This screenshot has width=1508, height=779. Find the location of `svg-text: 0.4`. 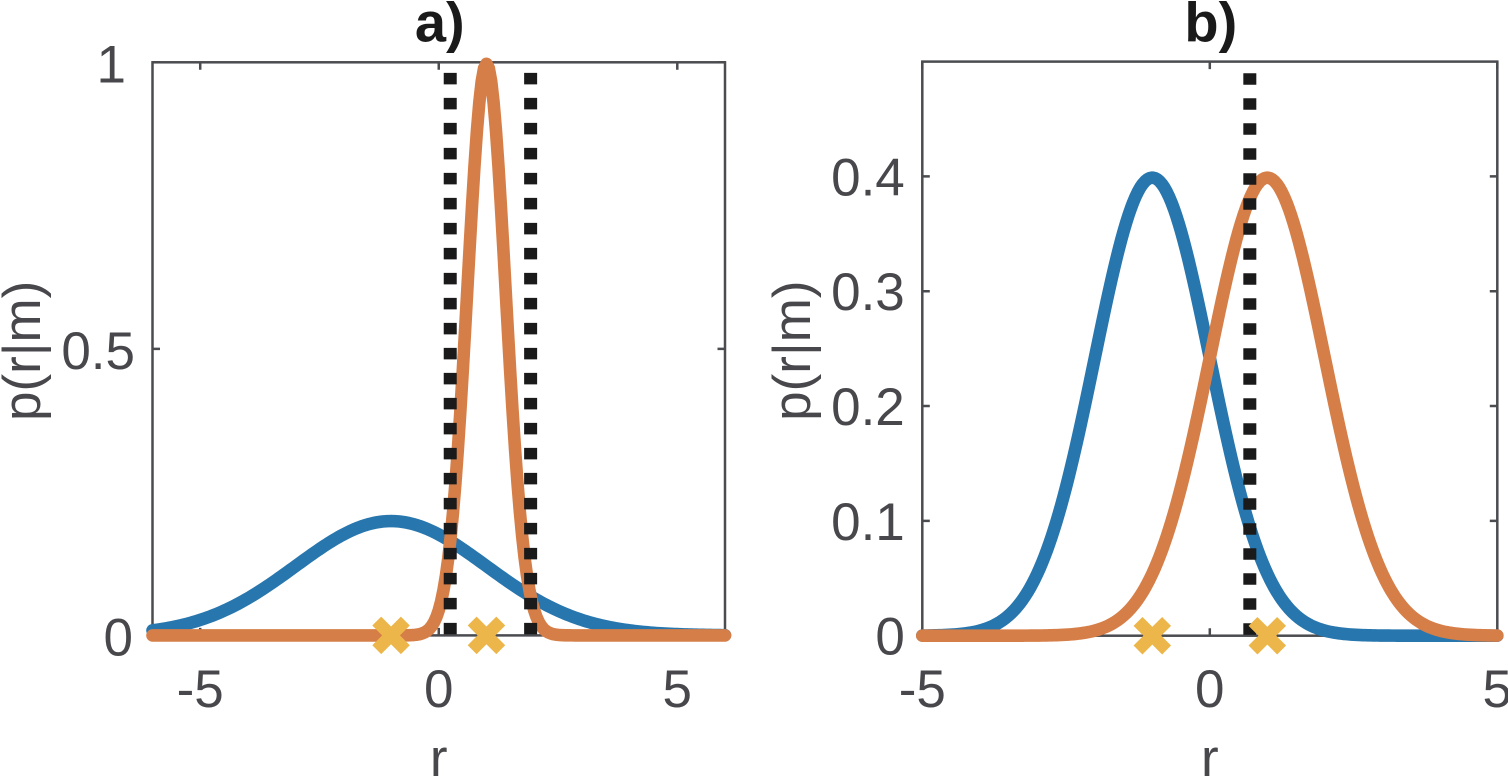

svg-text: 0.4 is located at coordinates (868, 177).